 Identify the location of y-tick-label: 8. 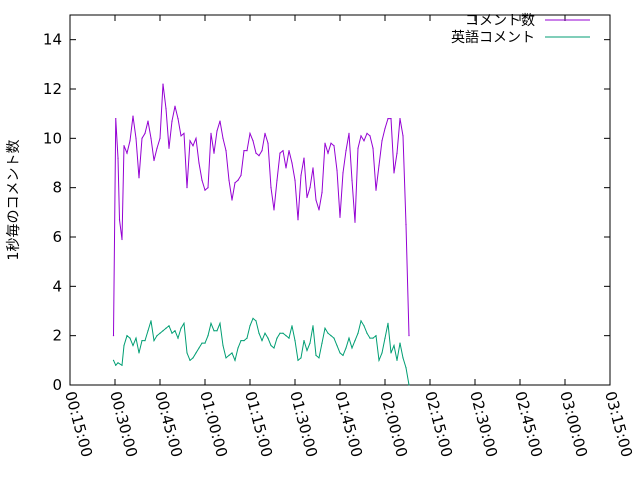
(57, 188).